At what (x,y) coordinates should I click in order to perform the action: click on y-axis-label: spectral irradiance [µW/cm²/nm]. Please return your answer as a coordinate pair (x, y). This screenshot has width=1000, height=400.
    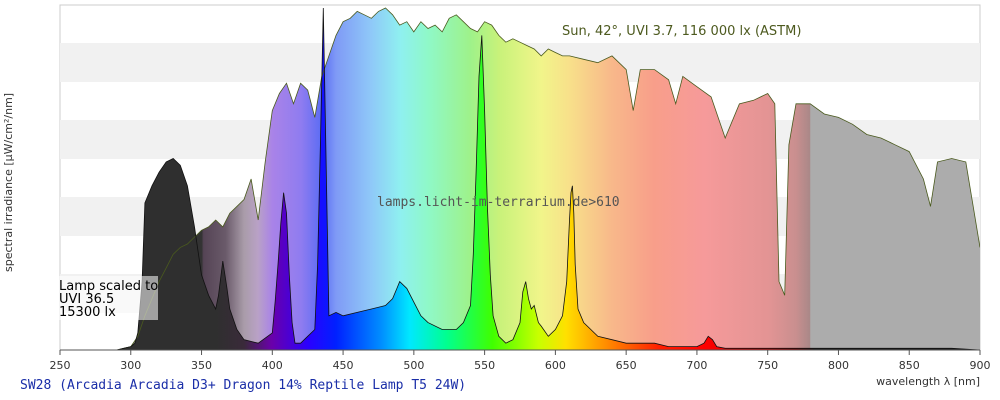
    Looking at the image, I should click on (8, 182).